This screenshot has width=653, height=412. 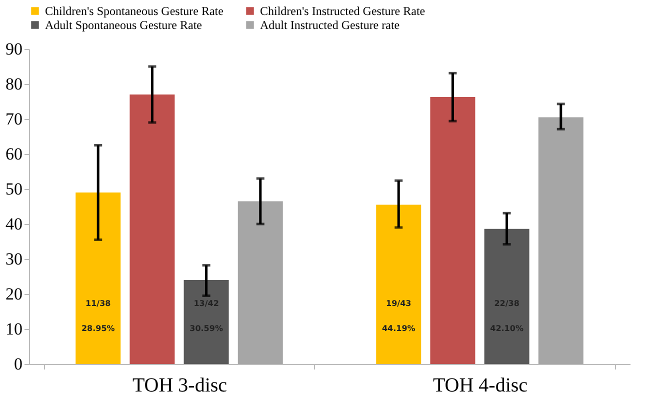 I want to click on annotation: 44.19%, so click(x=399, y=328).